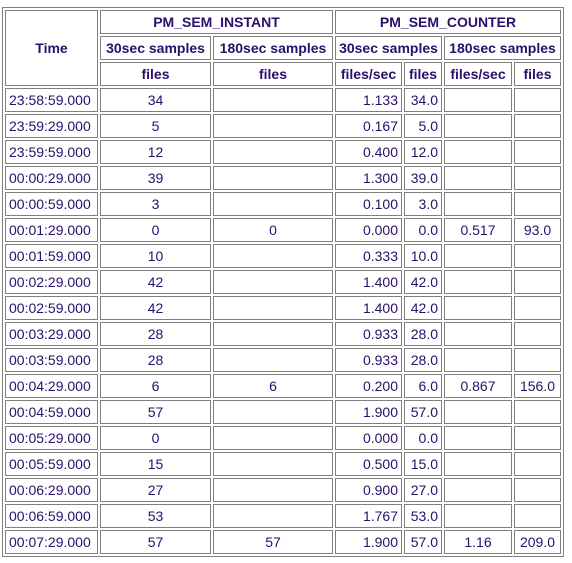  Describe the element at coordinates (155, 48) in the screenshot. I see `instant-30sec-header: 30sec samples` at that location.